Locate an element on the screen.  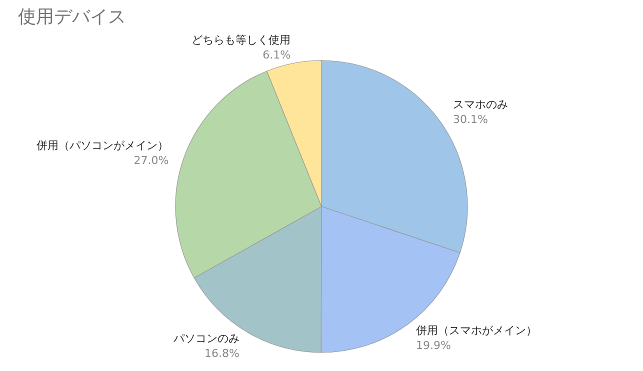
data-label: 30.1% is located at coordinates (470, 119).